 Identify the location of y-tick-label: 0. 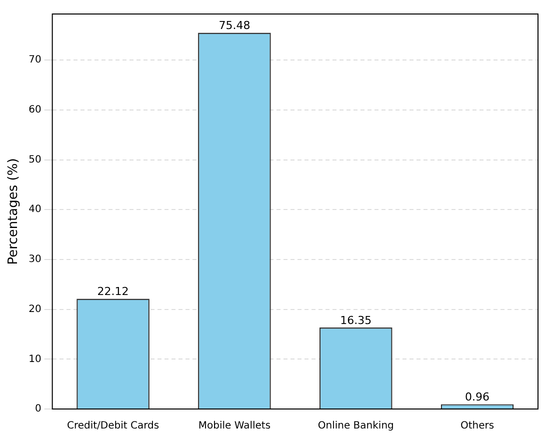
(38, 409).